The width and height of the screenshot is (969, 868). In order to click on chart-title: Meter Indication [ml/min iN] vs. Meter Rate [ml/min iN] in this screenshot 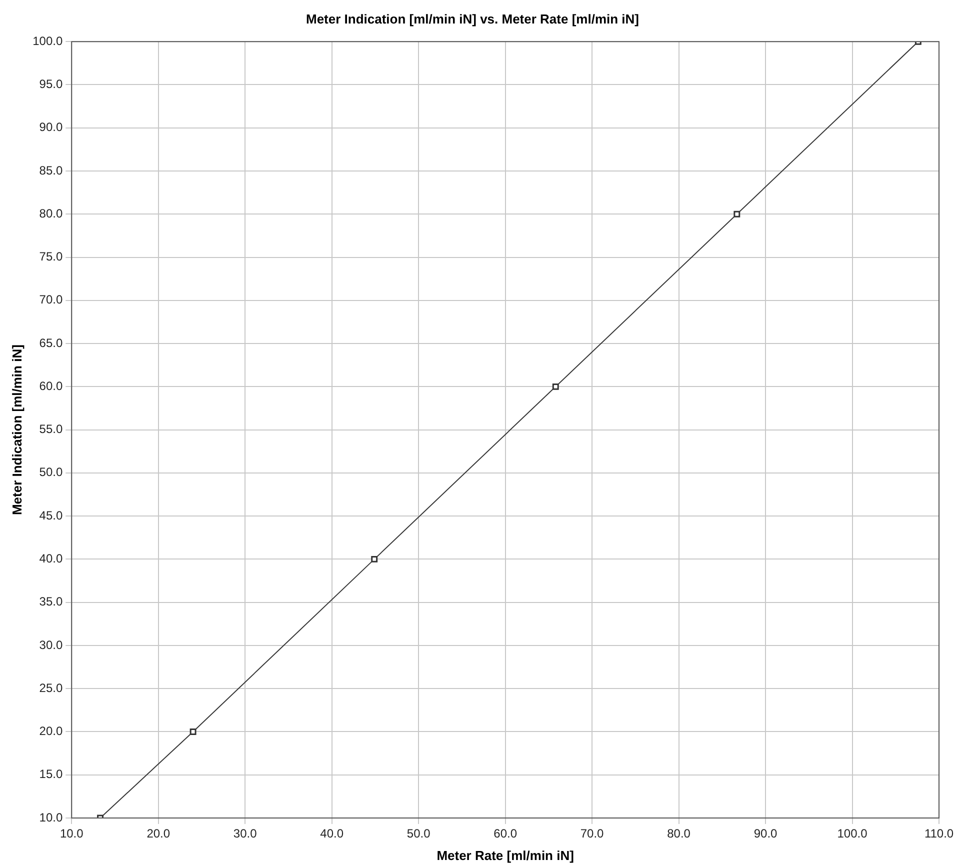, I will do `click(472, 18)`.